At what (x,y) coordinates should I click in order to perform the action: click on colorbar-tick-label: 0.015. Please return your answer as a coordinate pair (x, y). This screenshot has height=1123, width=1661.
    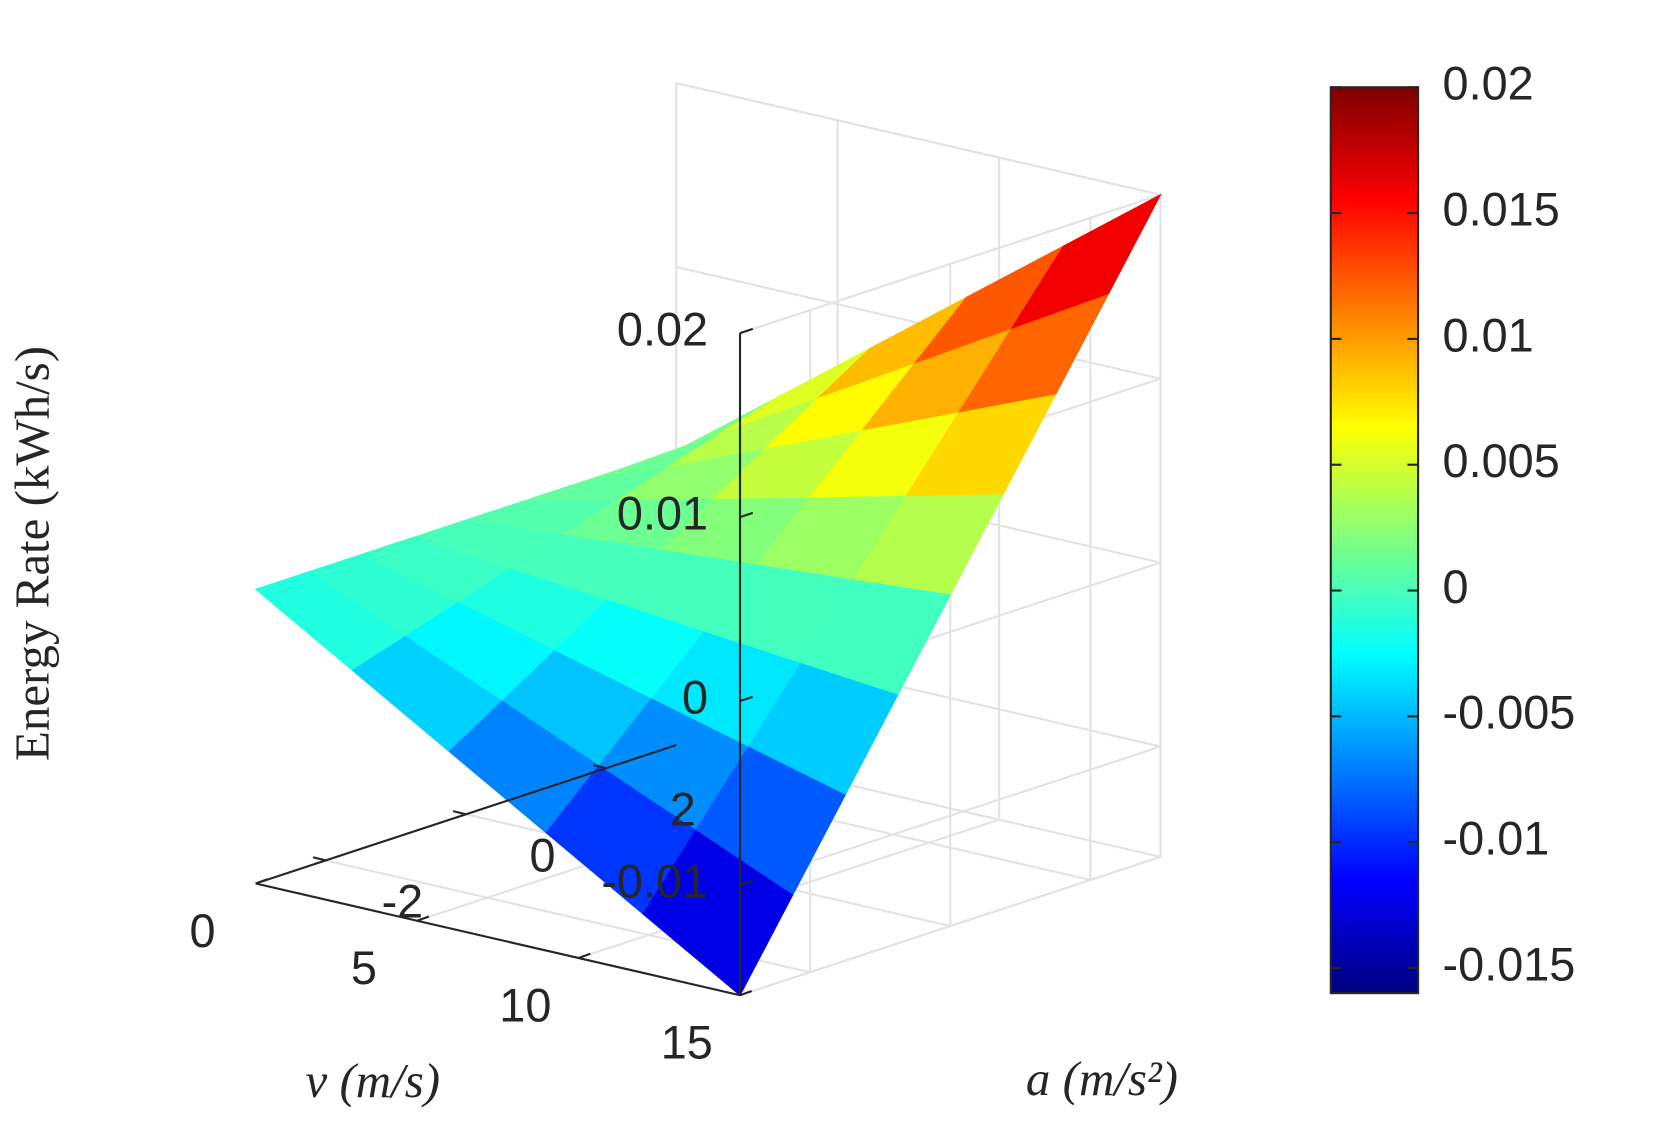
    Looking at the image, I should click on (1501, 209).